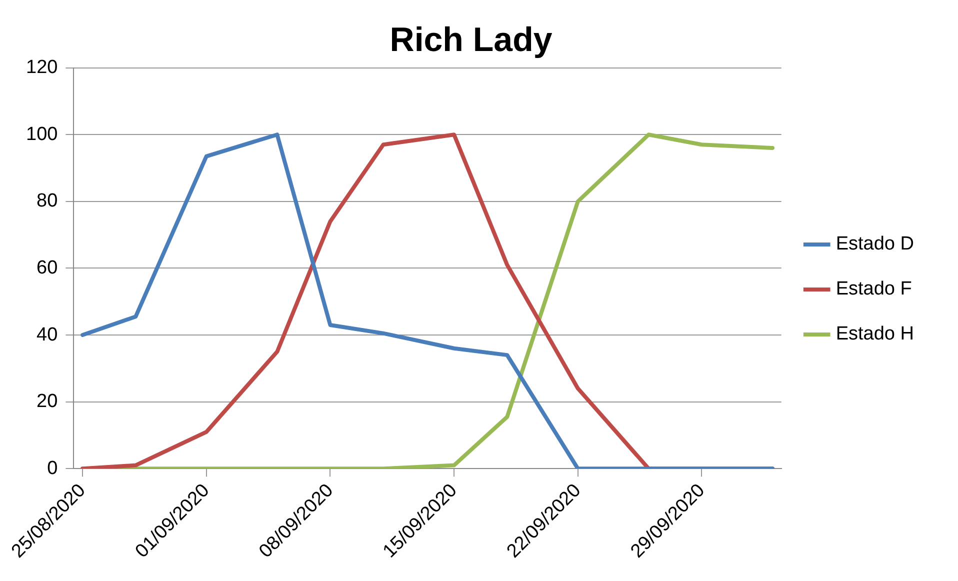 This screenshot has height=581, width=958. I want to click on legend-label: Estado D, so click(875, 244).